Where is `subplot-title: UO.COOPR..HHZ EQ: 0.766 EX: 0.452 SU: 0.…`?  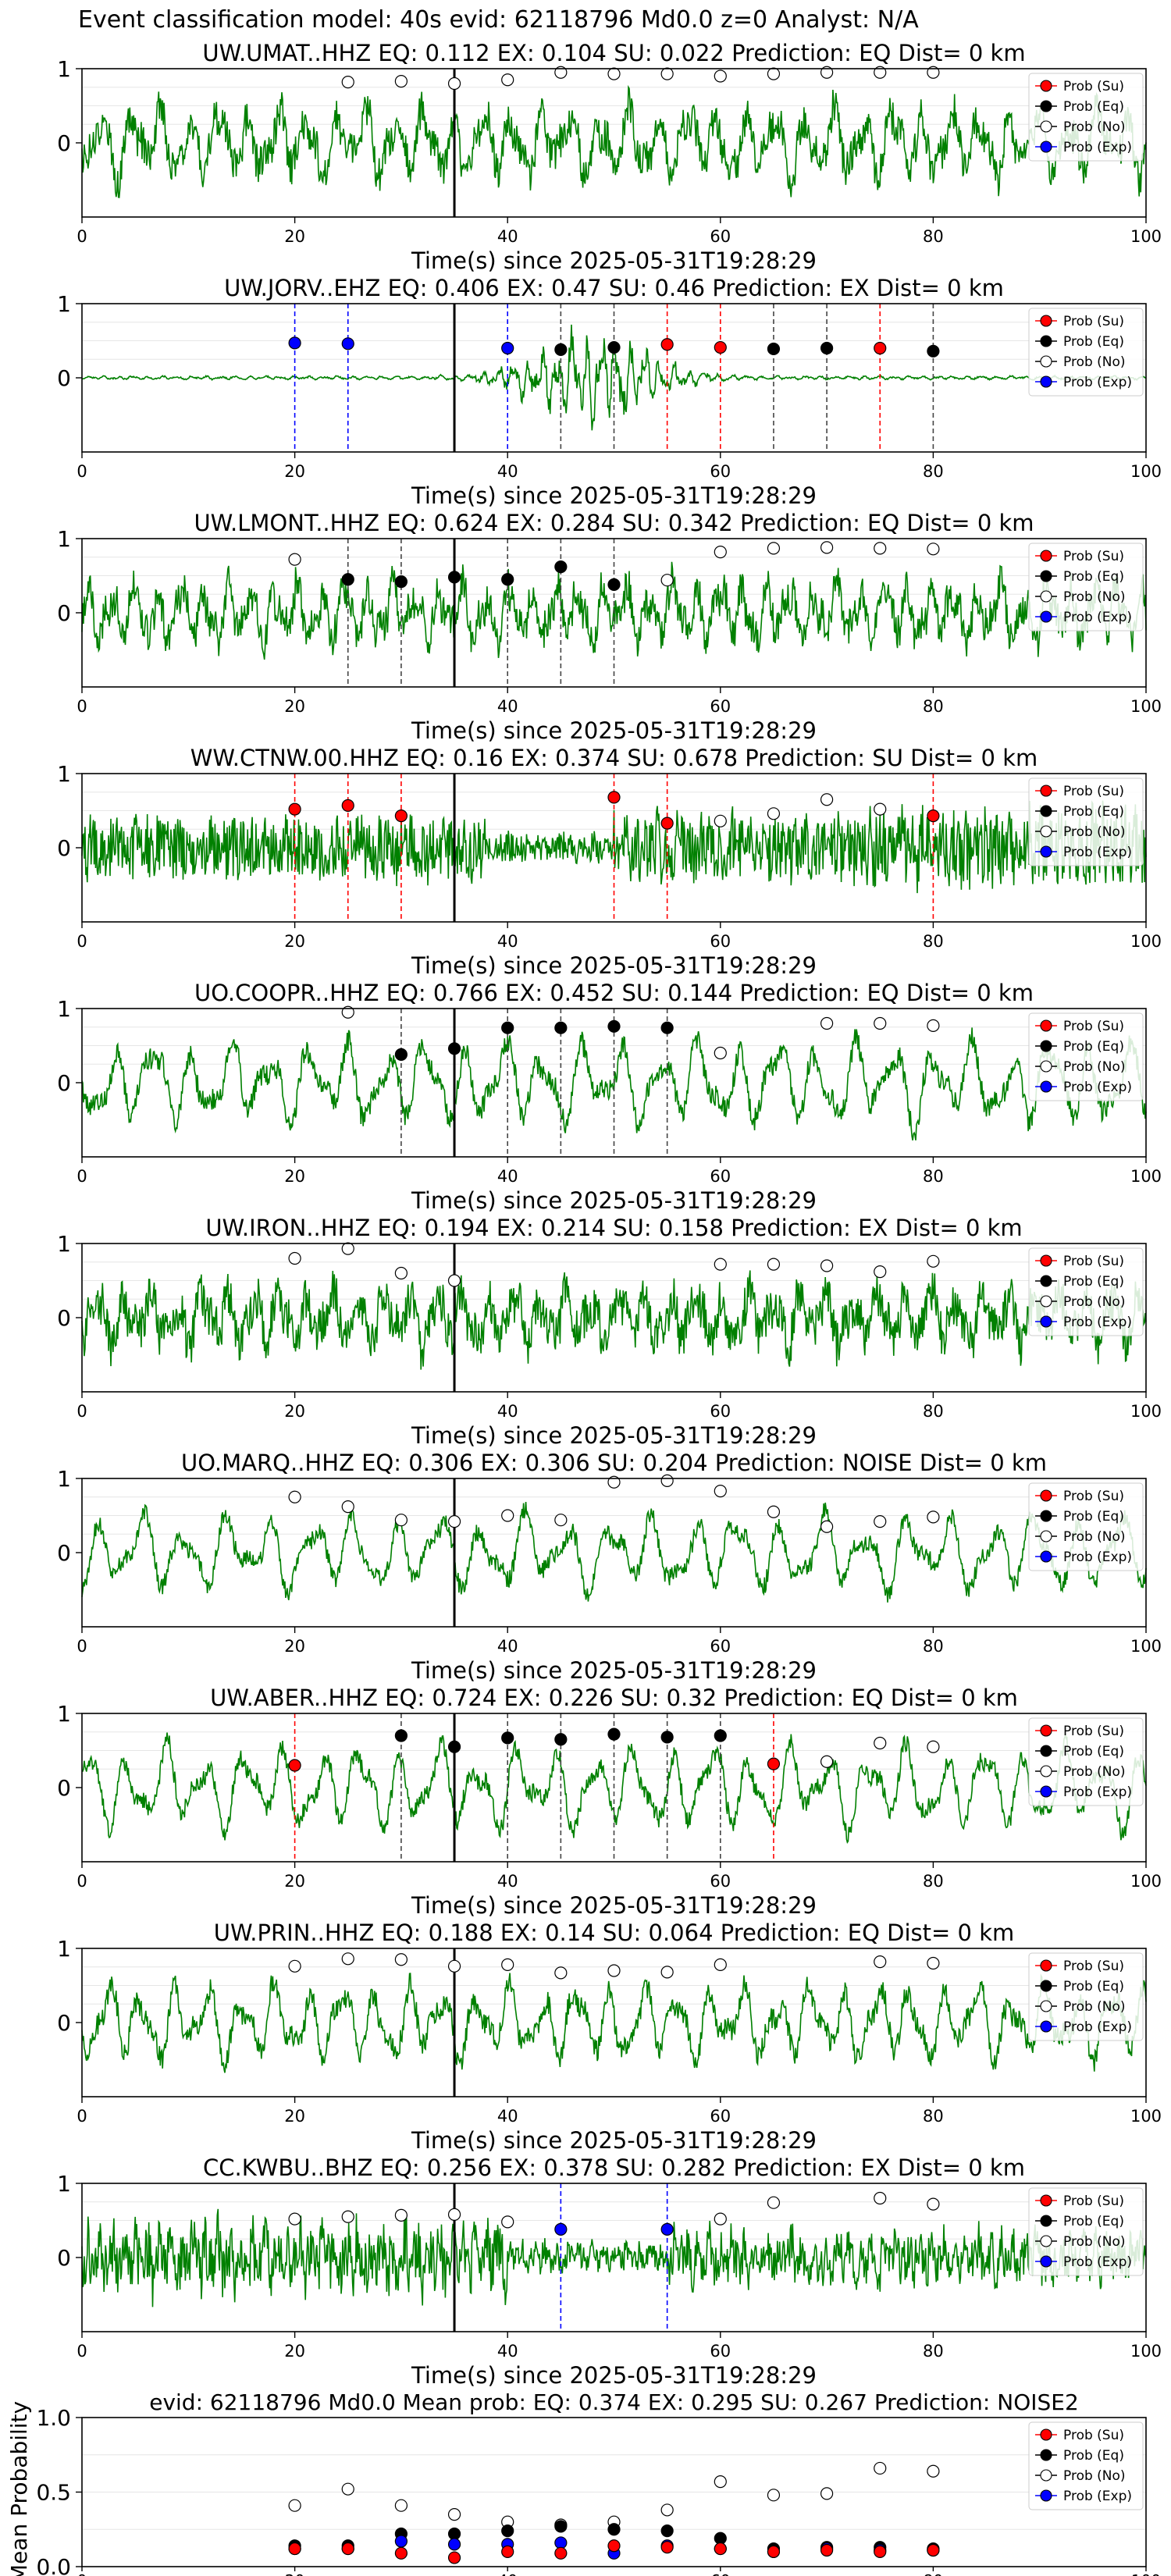 subplot-title: UO.COOPR..HHZ EQ: 0.766 EX: 0.452 SU: 0.… is located at coordinates (614, 993).